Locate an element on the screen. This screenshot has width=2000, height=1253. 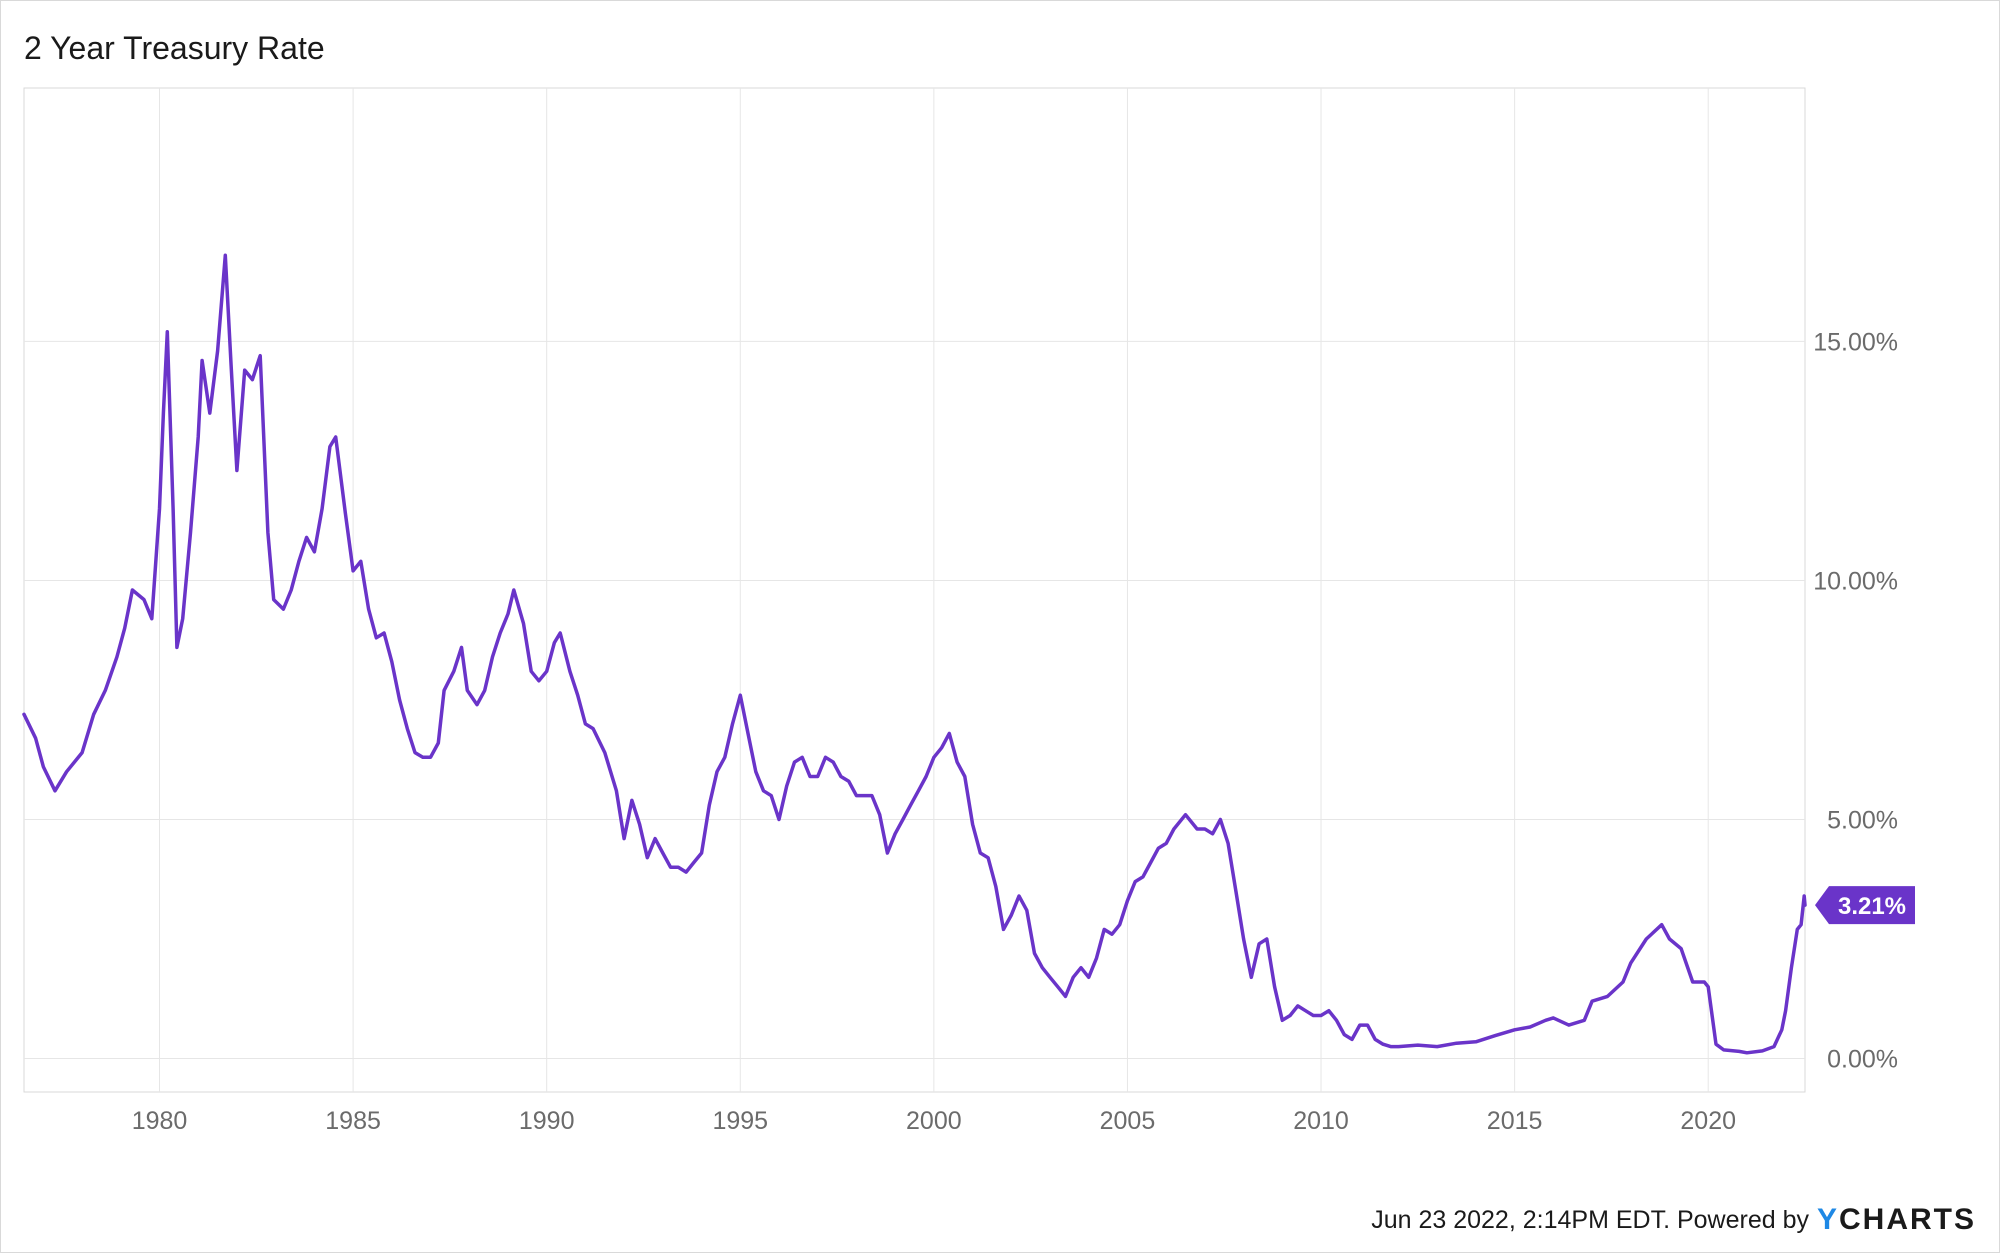
x-tick-label: 1990 is located at coordinates (547, 1121).